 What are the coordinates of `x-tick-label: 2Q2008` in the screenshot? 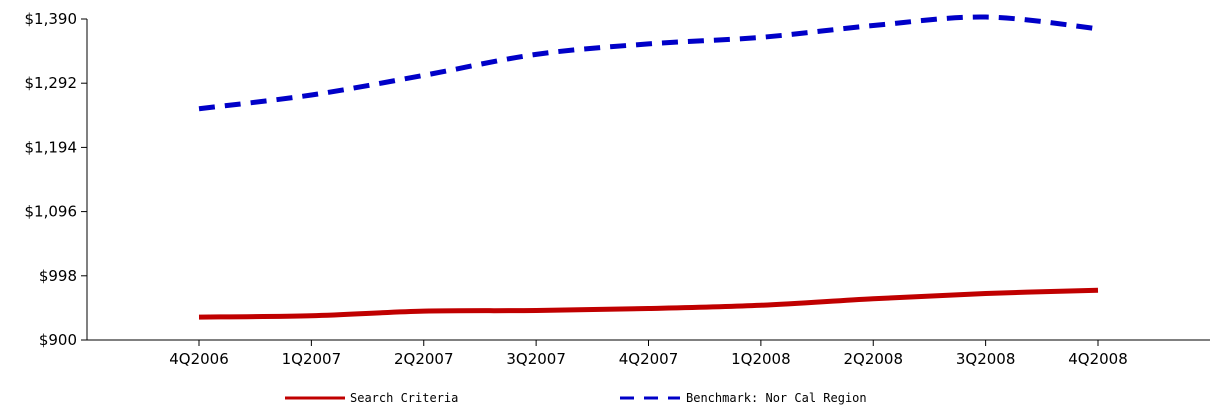 It's located at (873, 359).